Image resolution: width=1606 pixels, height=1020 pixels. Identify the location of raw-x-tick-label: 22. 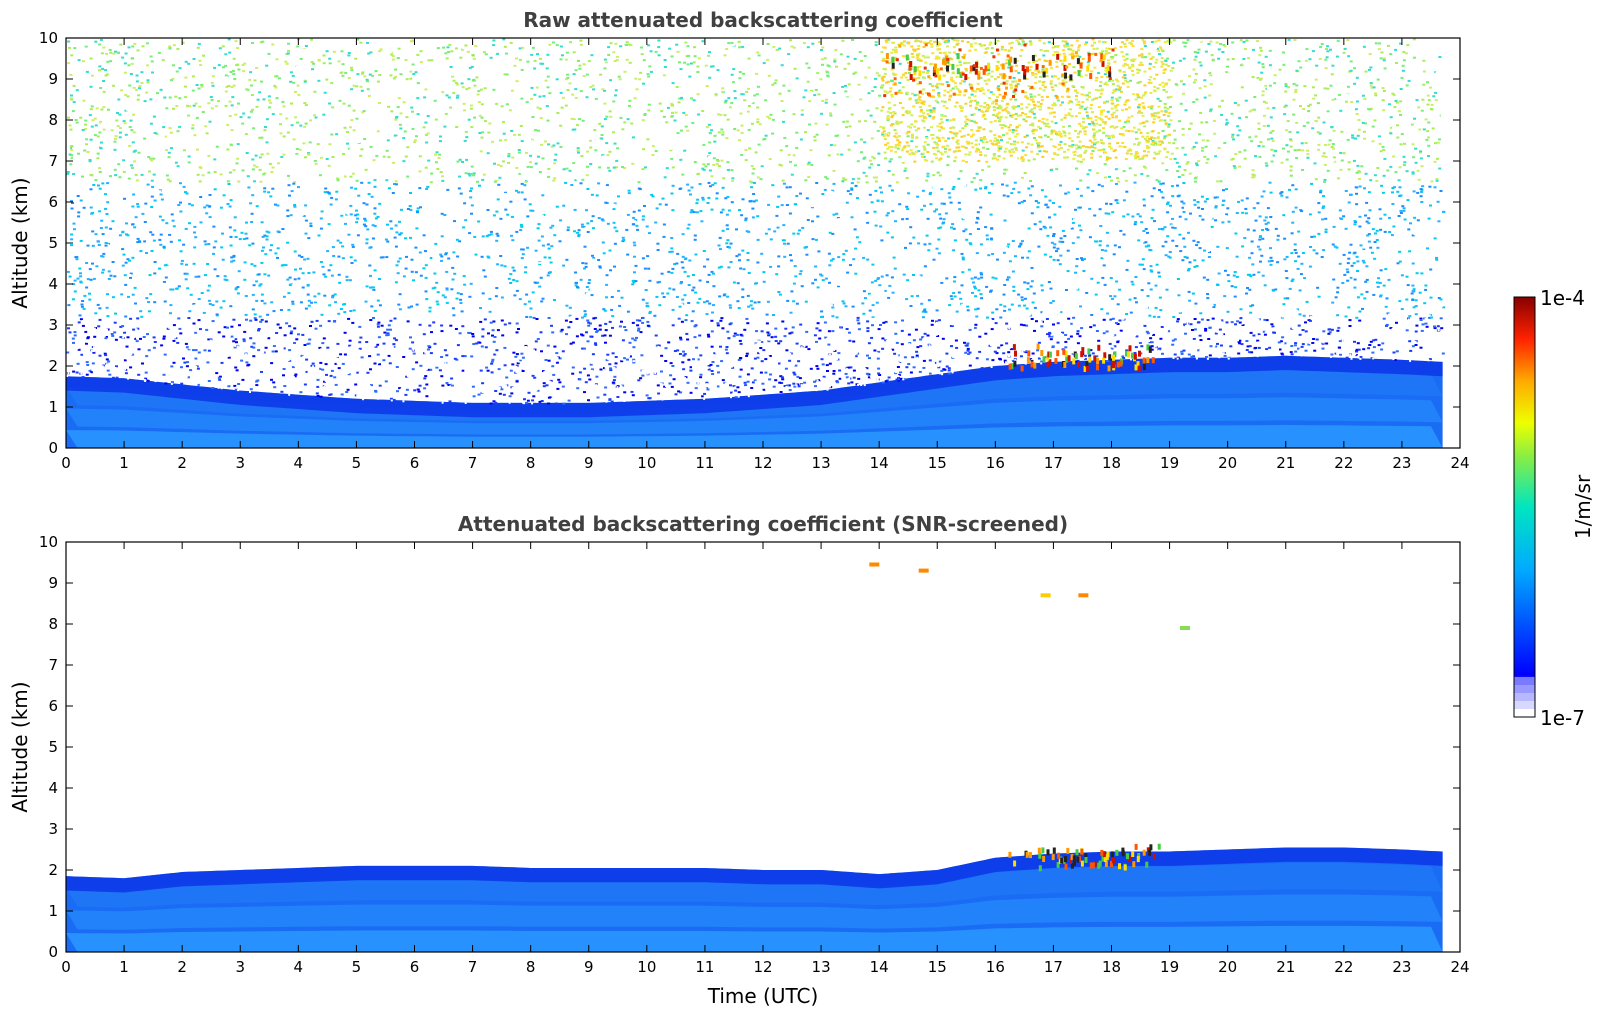
(1343, 463).